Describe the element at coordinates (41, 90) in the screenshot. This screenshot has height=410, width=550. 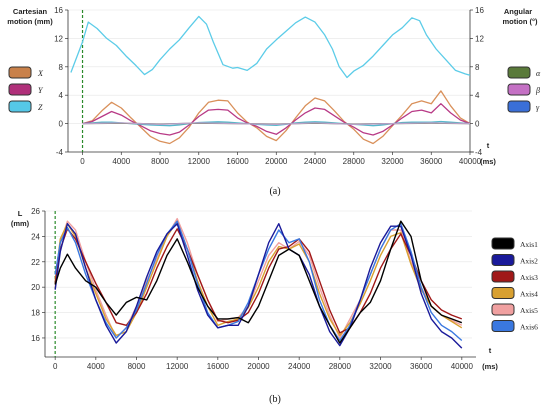
I see `legend-label-Y: Y` at that location.